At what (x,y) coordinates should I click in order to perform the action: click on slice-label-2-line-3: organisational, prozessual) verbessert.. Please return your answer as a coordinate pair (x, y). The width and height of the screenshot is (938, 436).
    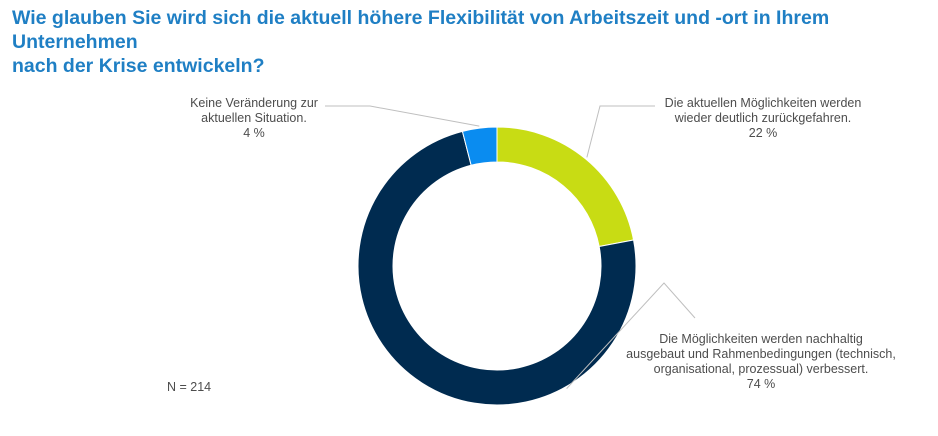
    Looking at the image, I should click on (761, 369).